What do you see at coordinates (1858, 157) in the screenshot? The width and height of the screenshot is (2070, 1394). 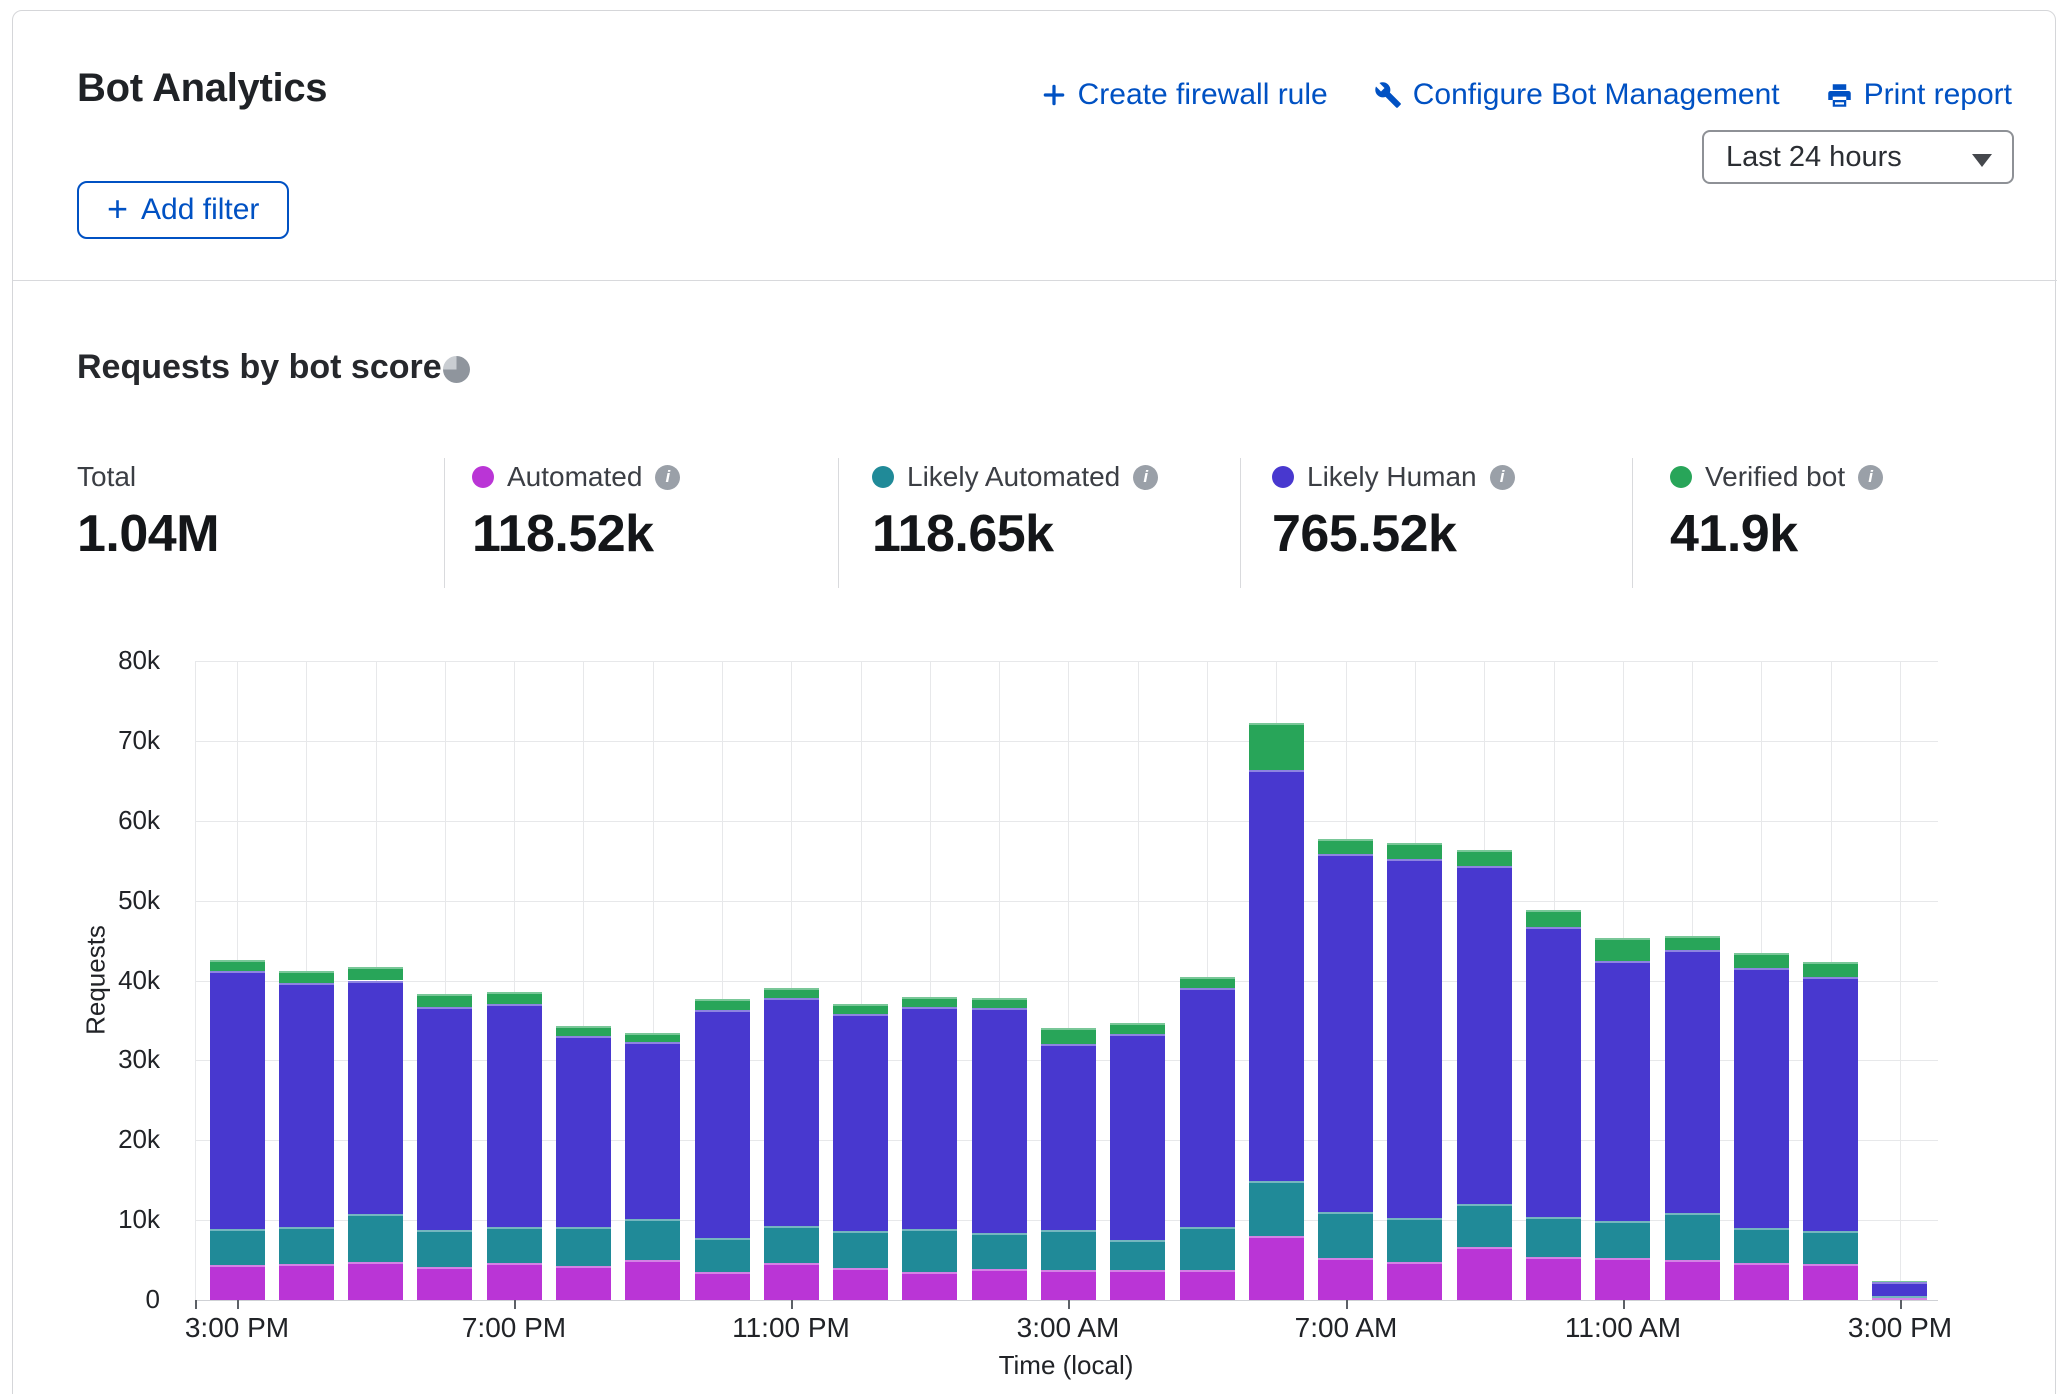 I see `time-range-select: Last 24 hours` at bounding box center [1858, 157].